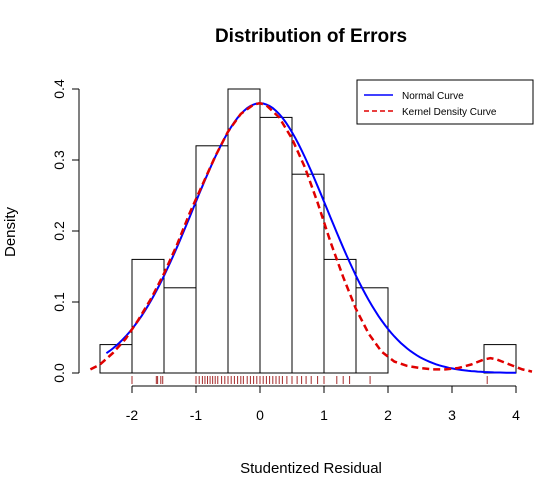 The image size is (551, 485). What do you see at coordinates (452, 415) in the screenshot?
I see `x-tick-label: 3` at bounding box center [452, 415].